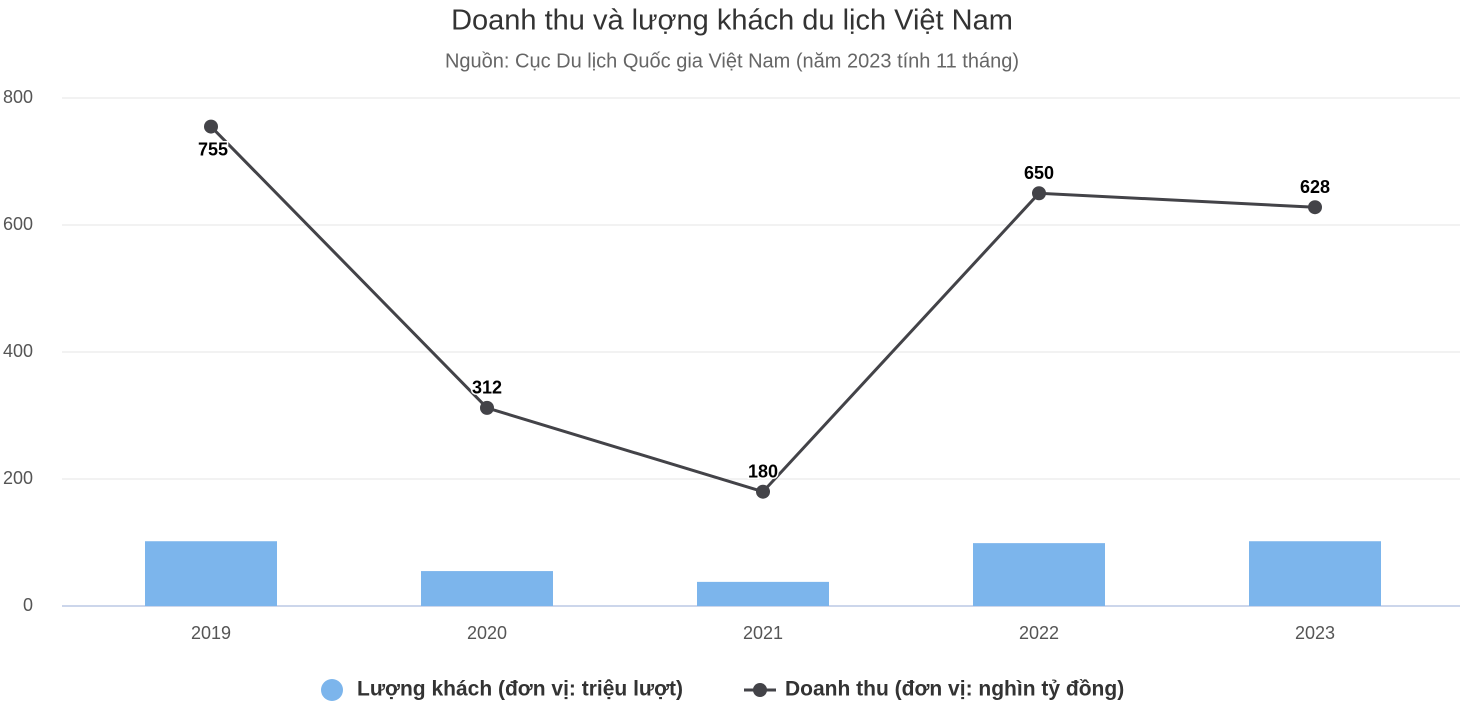 This screenshot has height=716, width=1460. Describe the element at coordinates (763, 633) in the screenshot. I see `x-tick-label: 2021` at that location.